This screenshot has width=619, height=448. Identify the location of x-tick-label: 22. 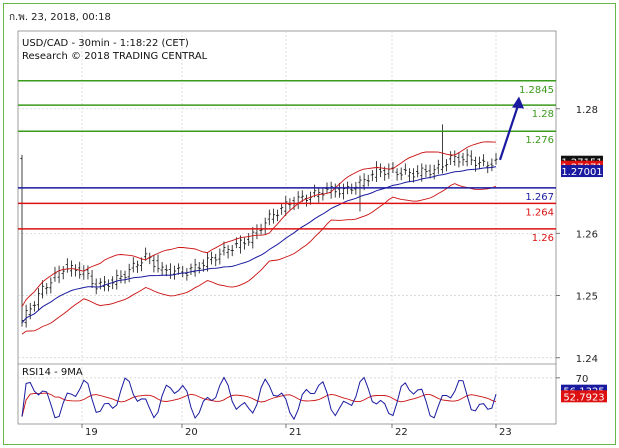
(401, 432).